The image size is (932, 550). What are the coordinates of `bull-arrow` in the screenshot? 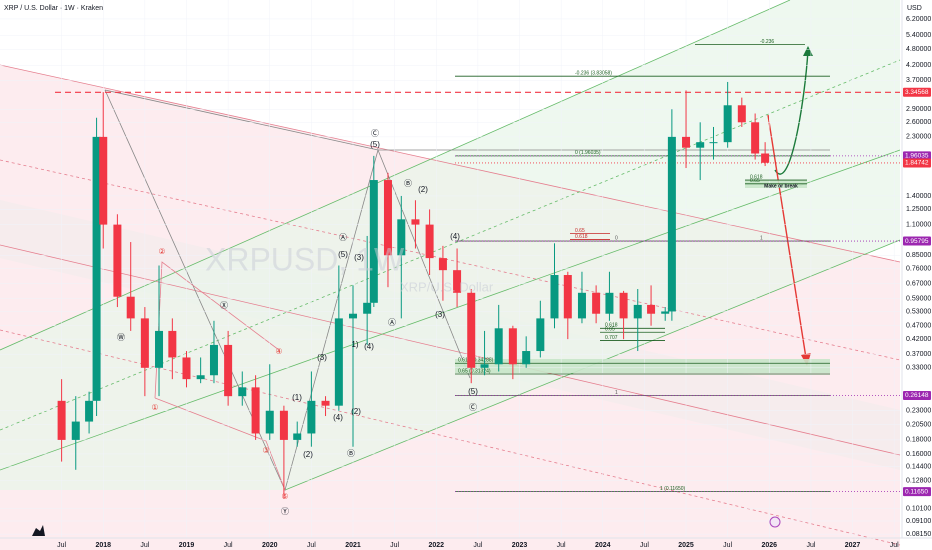 It's located at (791, 112).